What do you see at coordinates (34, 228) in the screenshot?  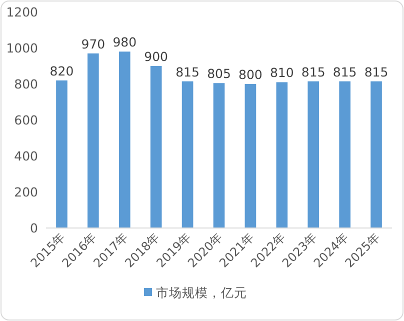 I see `y-tick-label: 0` at bounding box center [34, 228].